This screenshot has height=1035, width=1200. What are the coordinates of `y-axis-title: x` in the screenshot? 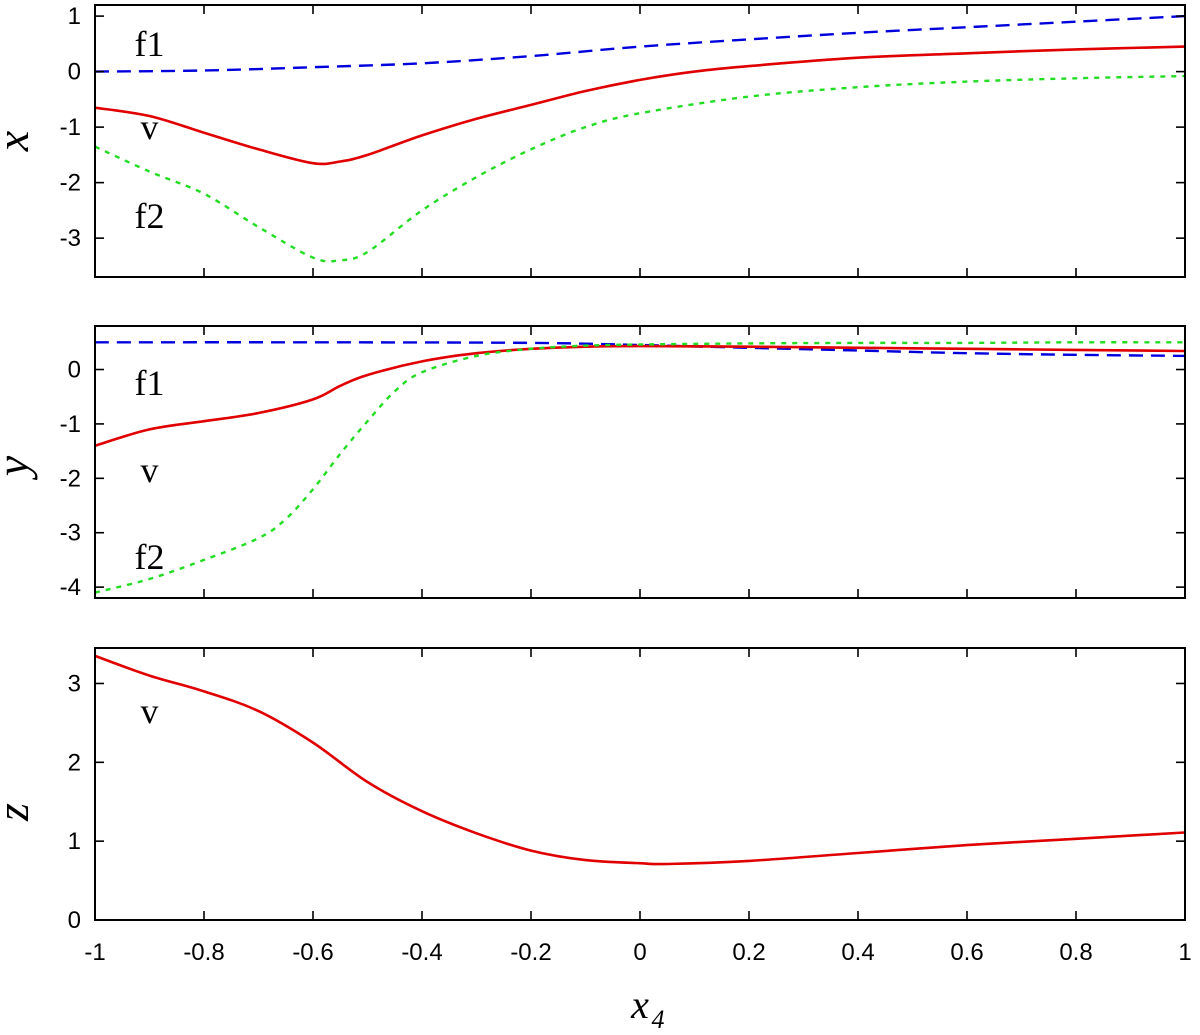 It's located at (19, 141).